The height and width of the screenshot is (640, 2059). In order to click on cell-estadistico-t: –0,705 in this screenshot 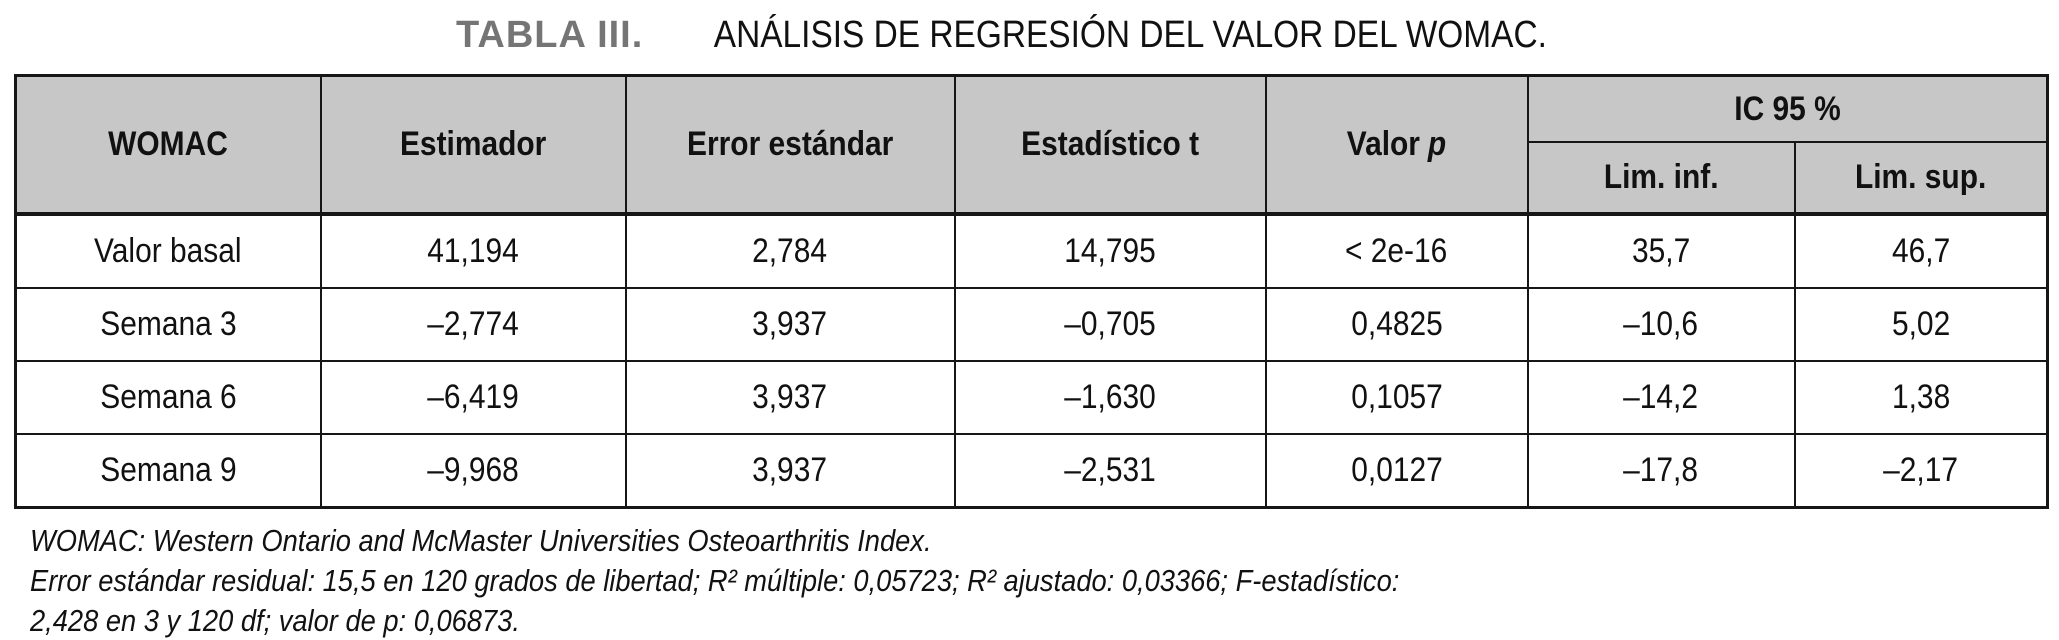, I will do `click(1110, 324)`.